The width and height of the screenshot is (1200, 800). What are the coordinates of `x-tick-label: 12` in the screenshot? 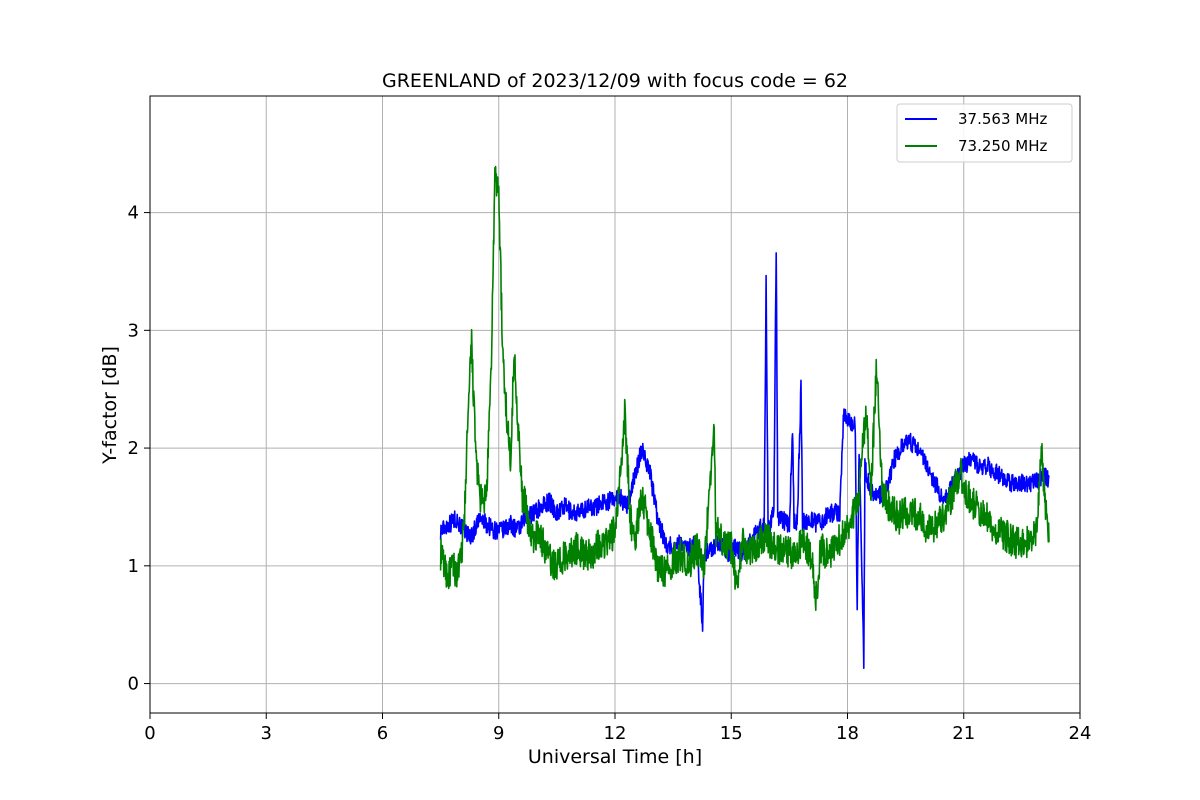 It's located at (615, 733).